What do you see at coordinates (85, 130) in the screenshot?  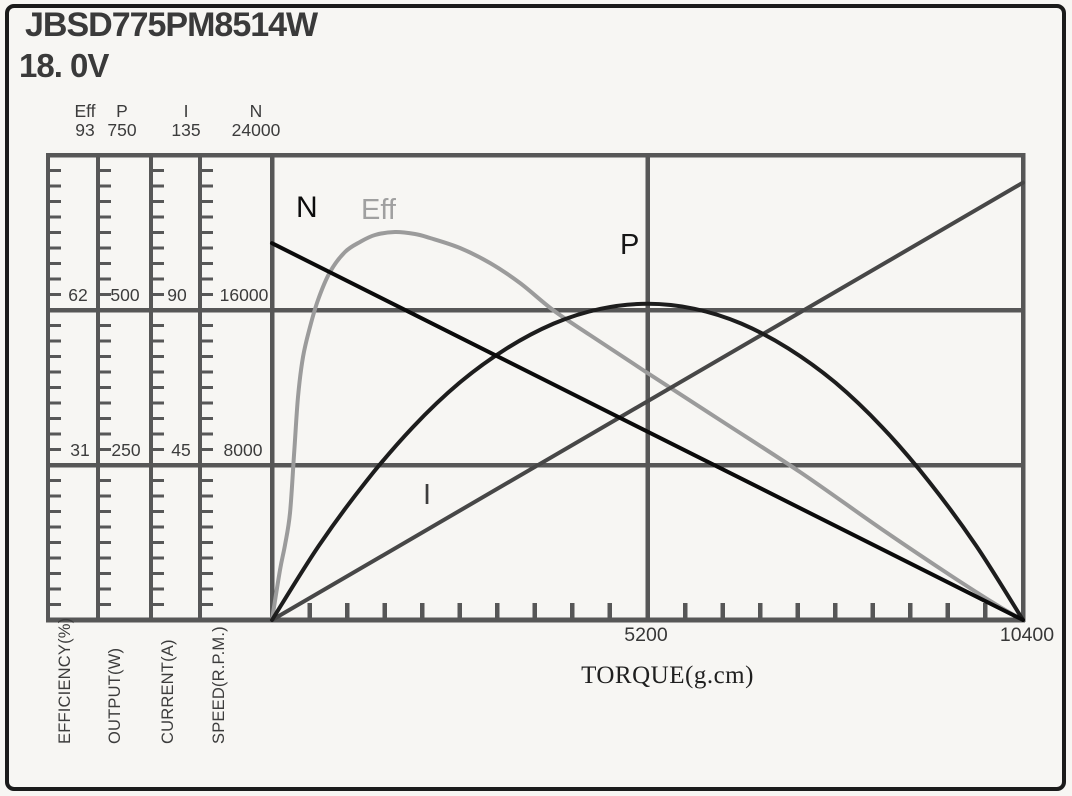 I see `axis-max-eff: 93` at bounding box center [85, 130].